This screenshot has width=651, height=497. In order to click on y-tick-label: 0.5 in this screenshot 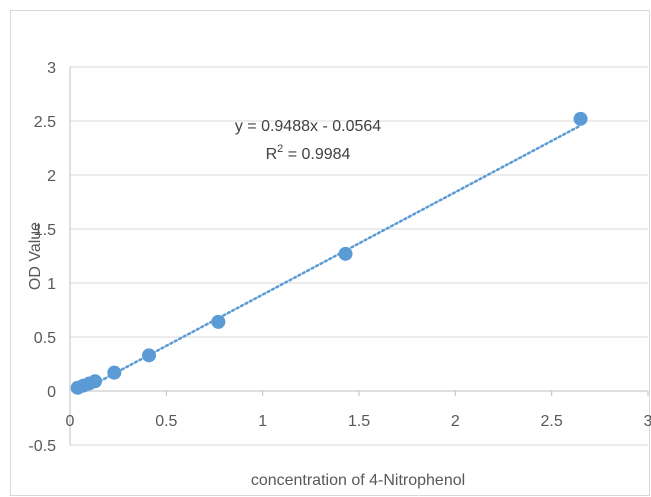, I will do `click(45, 338)`.